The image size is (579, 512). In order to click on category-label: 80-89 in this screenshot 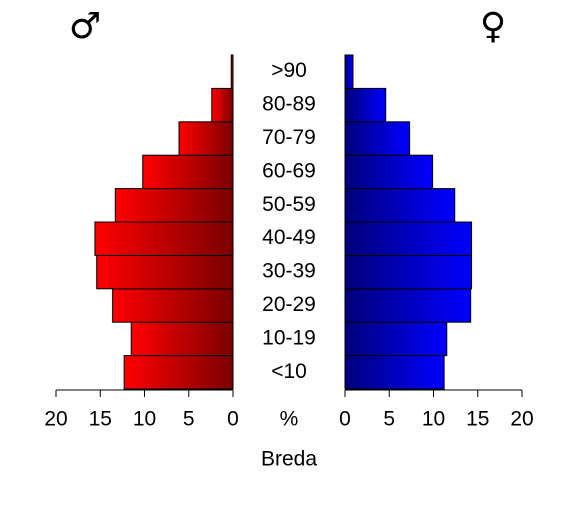, I will do `click(289, 104)`.